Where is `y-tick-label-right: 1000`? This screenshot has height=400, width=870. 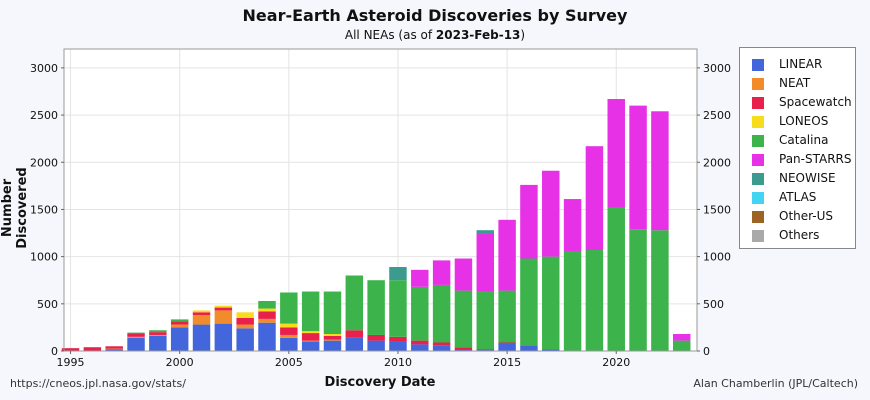 y-tick-label-right: 1000 is located at coordinates (717, 257).